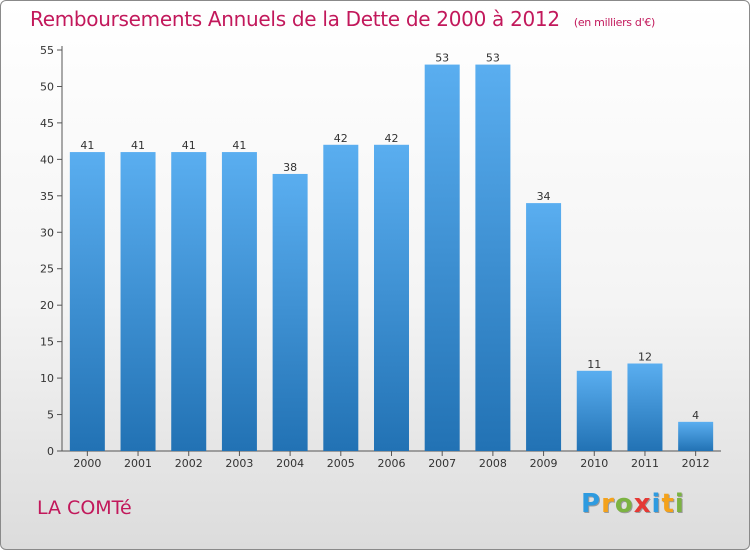  What do you see at coordinates (695, 415) in the screenshot?
I see `data-label: 4` at bounding box center [695, 415].